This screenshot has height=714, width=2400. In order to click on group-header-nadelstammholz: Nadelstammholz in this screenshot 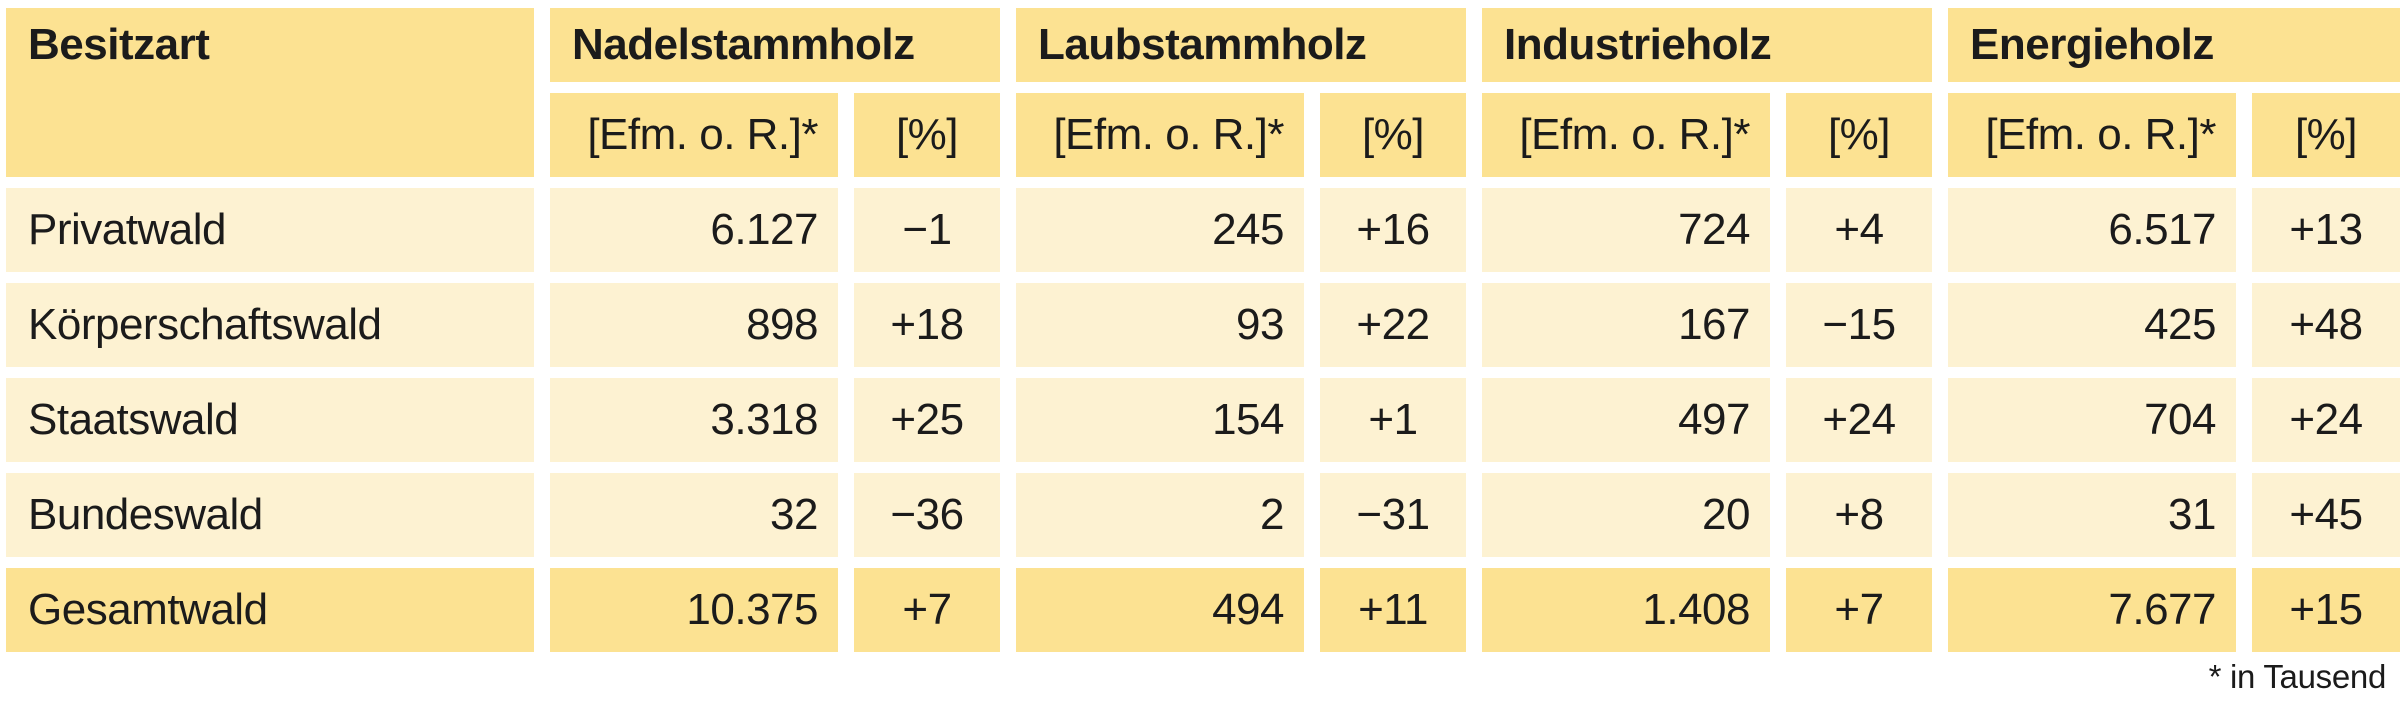, I will do `click(775, 45)`.